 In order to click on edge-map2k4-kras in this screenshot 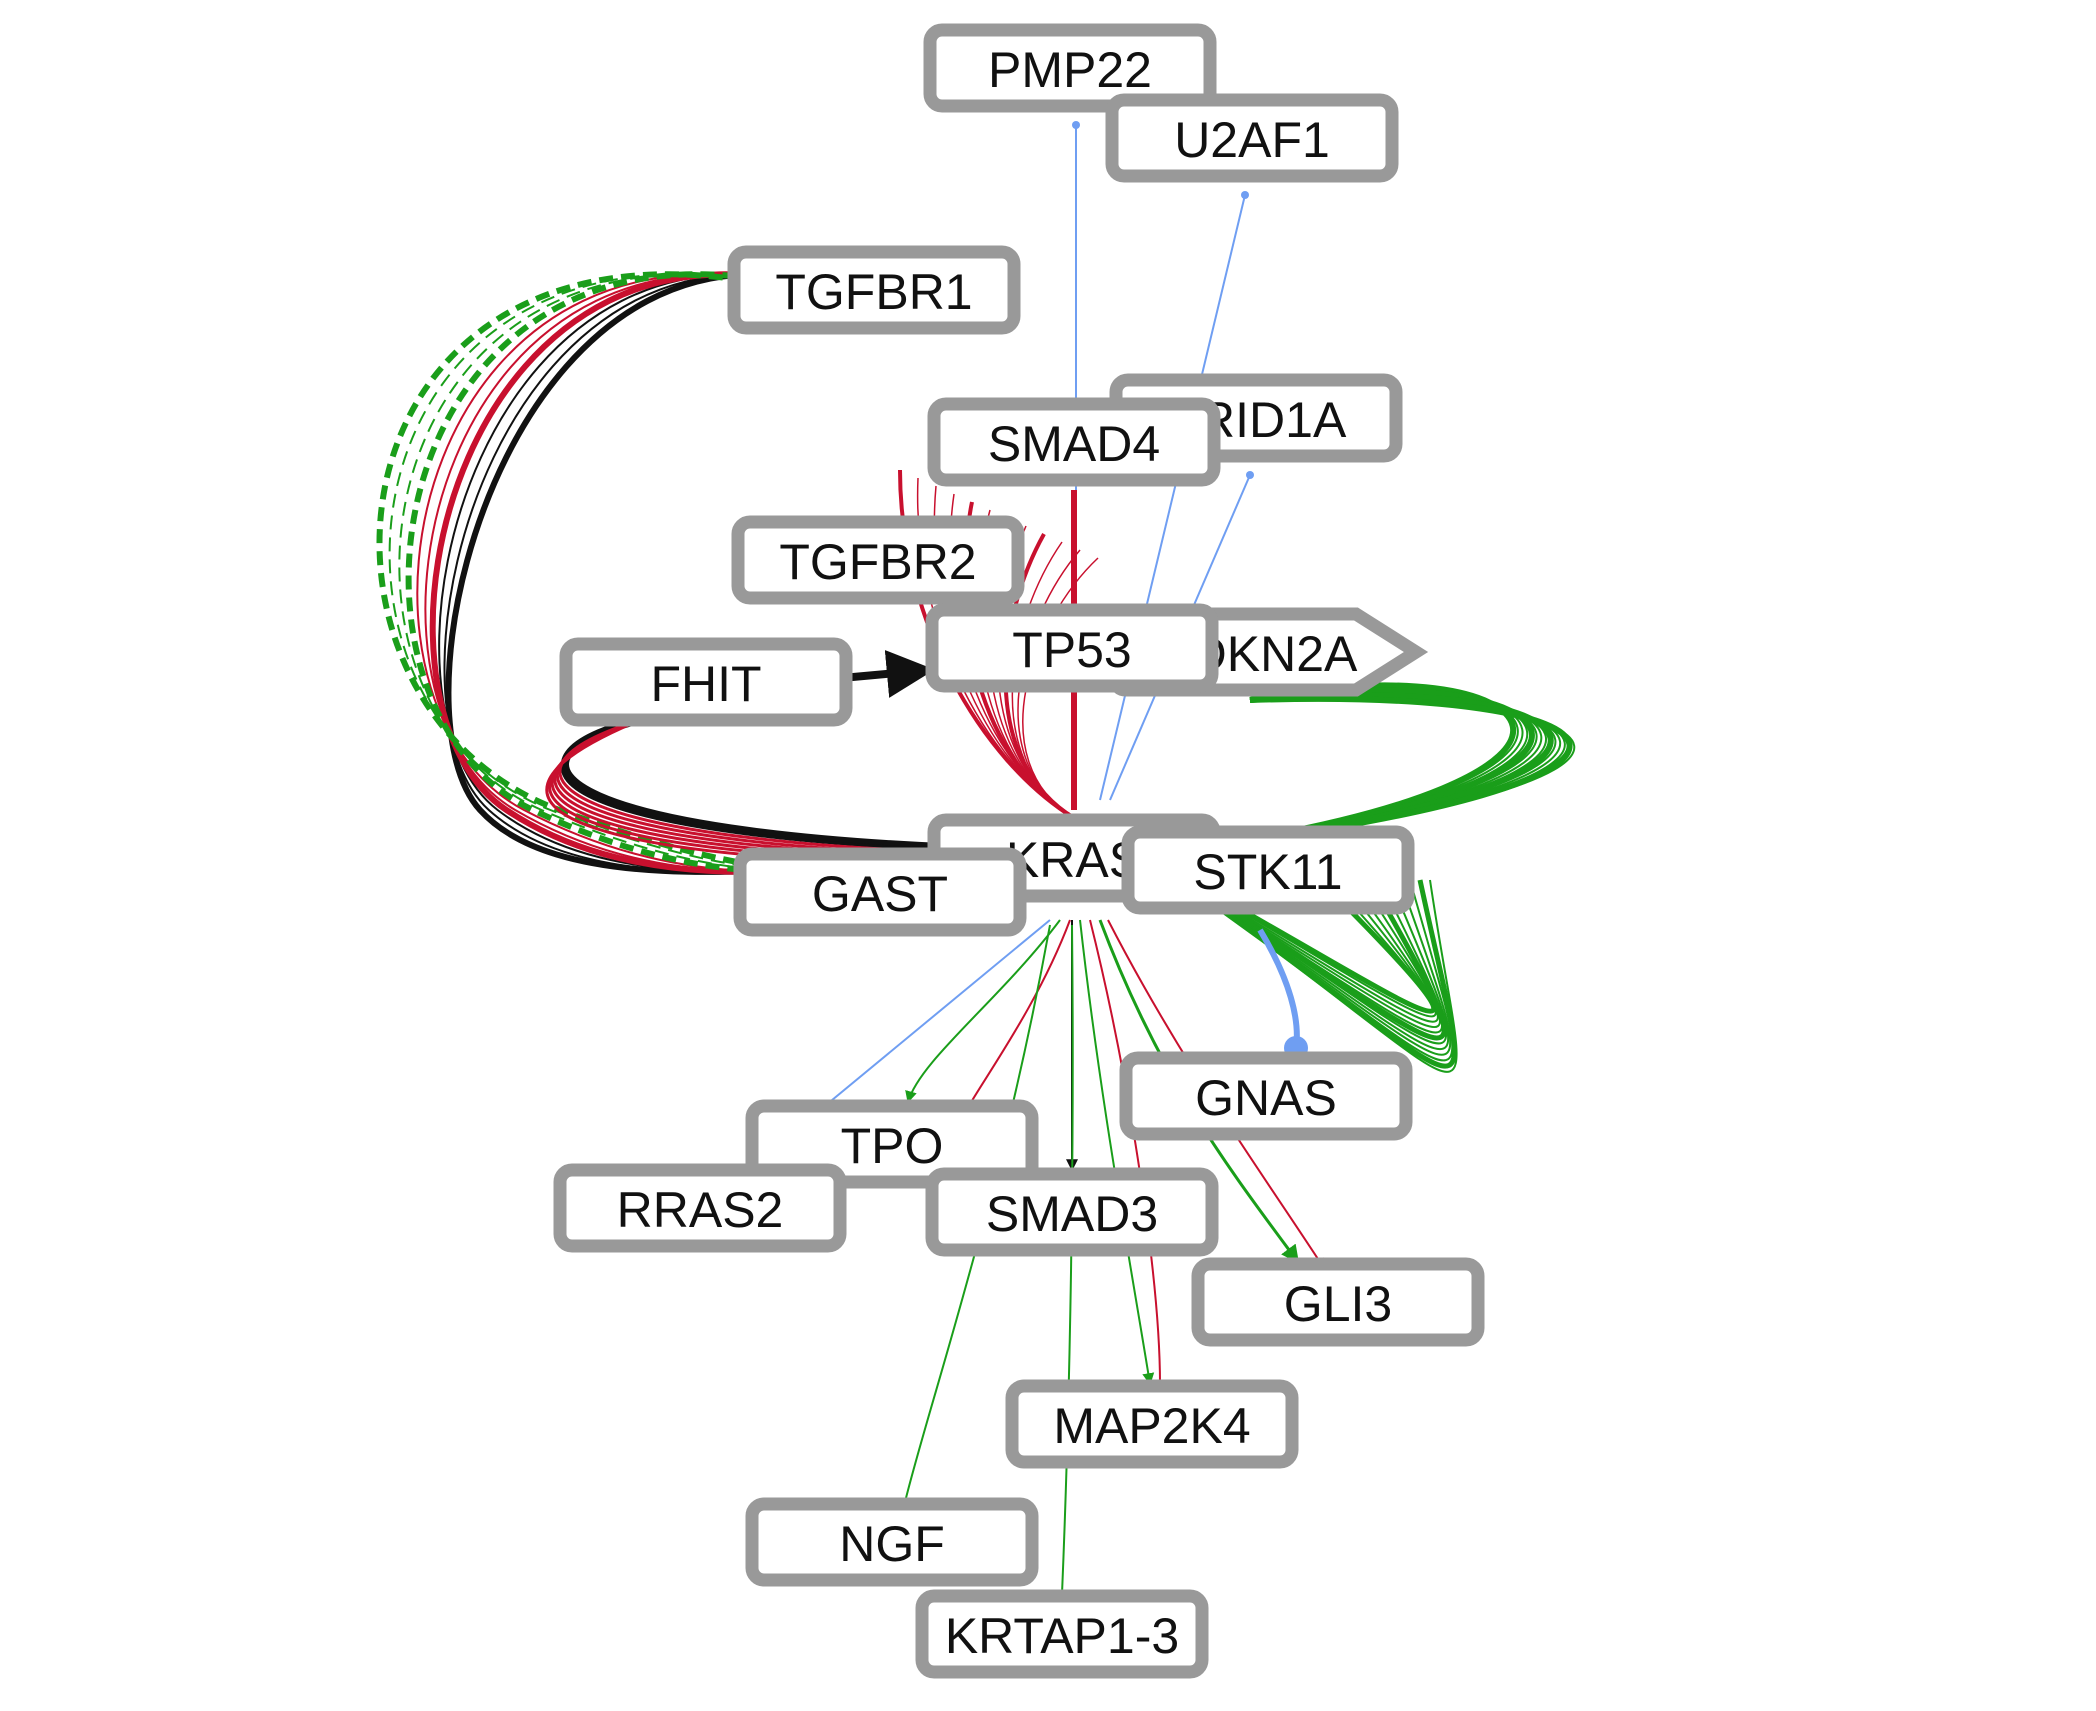, I will do `click(1125, 1152)`.